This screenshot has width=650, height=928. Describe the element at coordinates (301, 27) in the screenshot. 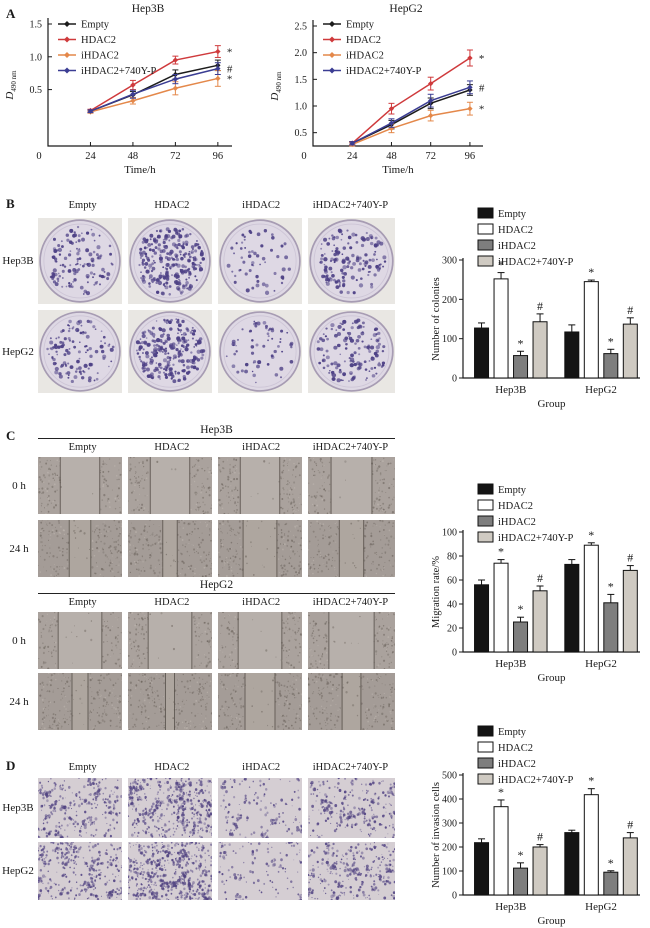

I see `svg-text: 2.5` at that location.